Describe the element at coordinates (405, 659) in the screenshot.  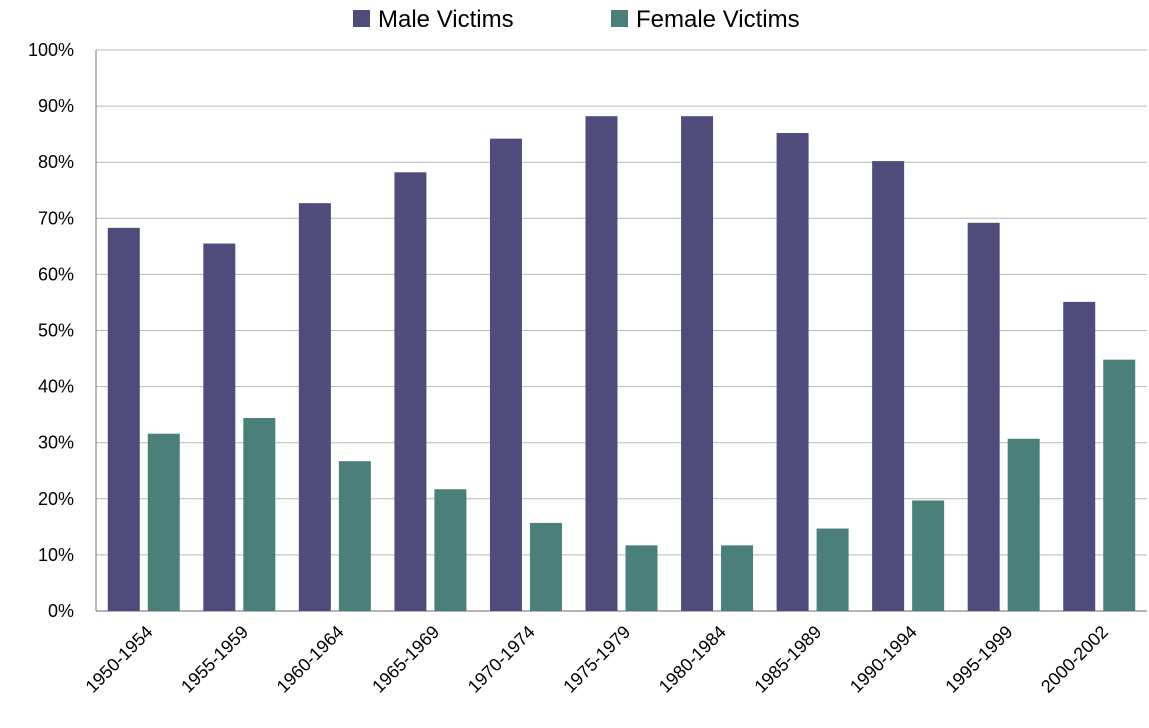
I see `x-tick-label: 1965-1969` at that location.